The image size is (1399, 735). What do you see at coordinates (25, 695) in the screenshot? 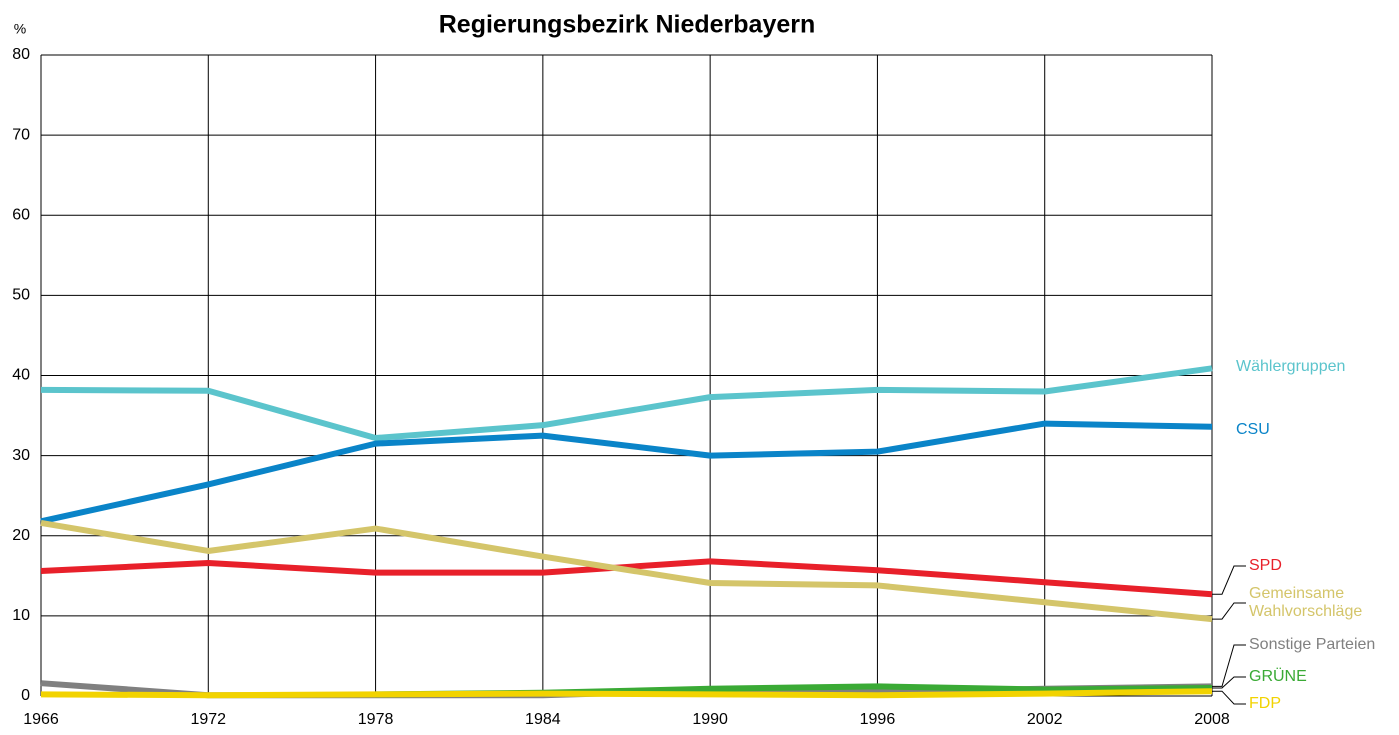
I see `y-tick-label: 0` at bounding box center [25, 695].